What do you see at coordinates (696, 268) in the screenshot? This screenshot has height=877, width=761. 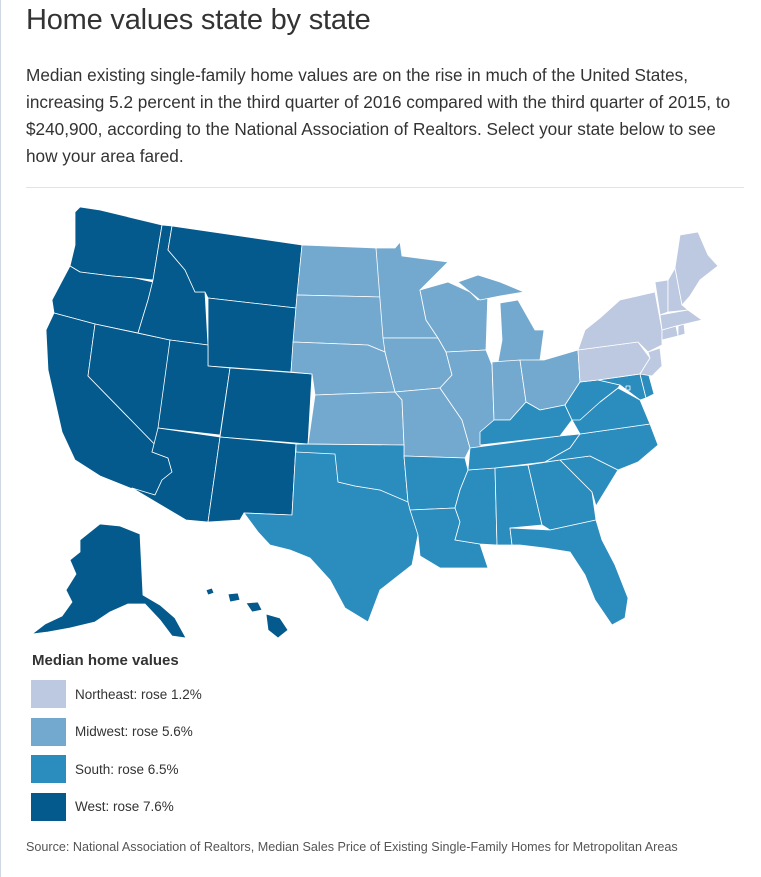 I see `state-ME` at bounding box center [696, 268].